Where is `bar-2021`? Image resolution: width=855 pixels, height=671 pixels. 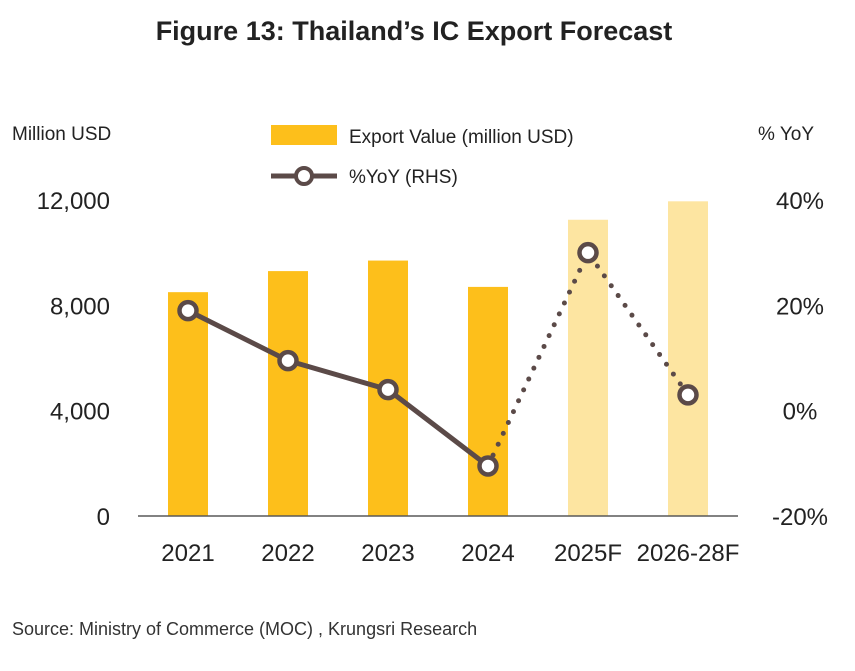 bar-2021 is located at coordinates (188, 404).